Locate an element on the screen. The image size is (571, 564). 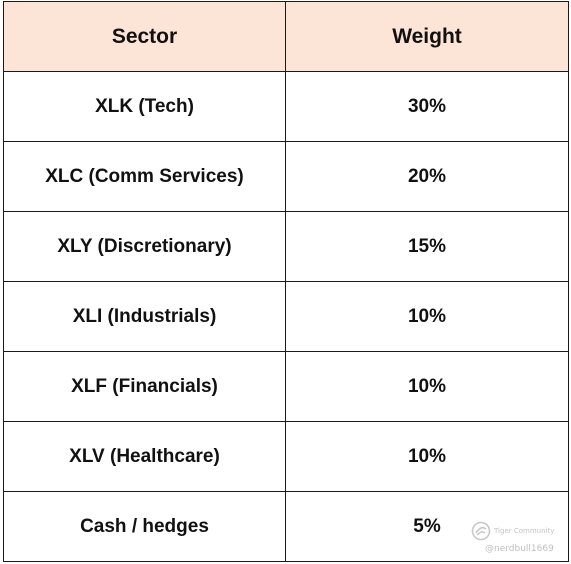
sector-cell: XLY (Discretionary) is located at coordinates (144, 246).